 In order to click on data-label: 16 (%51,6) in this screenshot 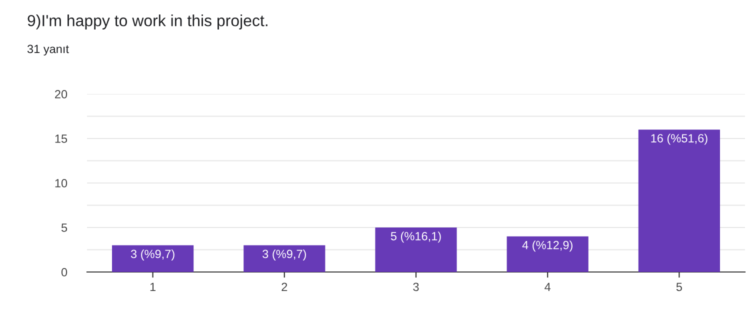, I will do `click(679, 139)`.